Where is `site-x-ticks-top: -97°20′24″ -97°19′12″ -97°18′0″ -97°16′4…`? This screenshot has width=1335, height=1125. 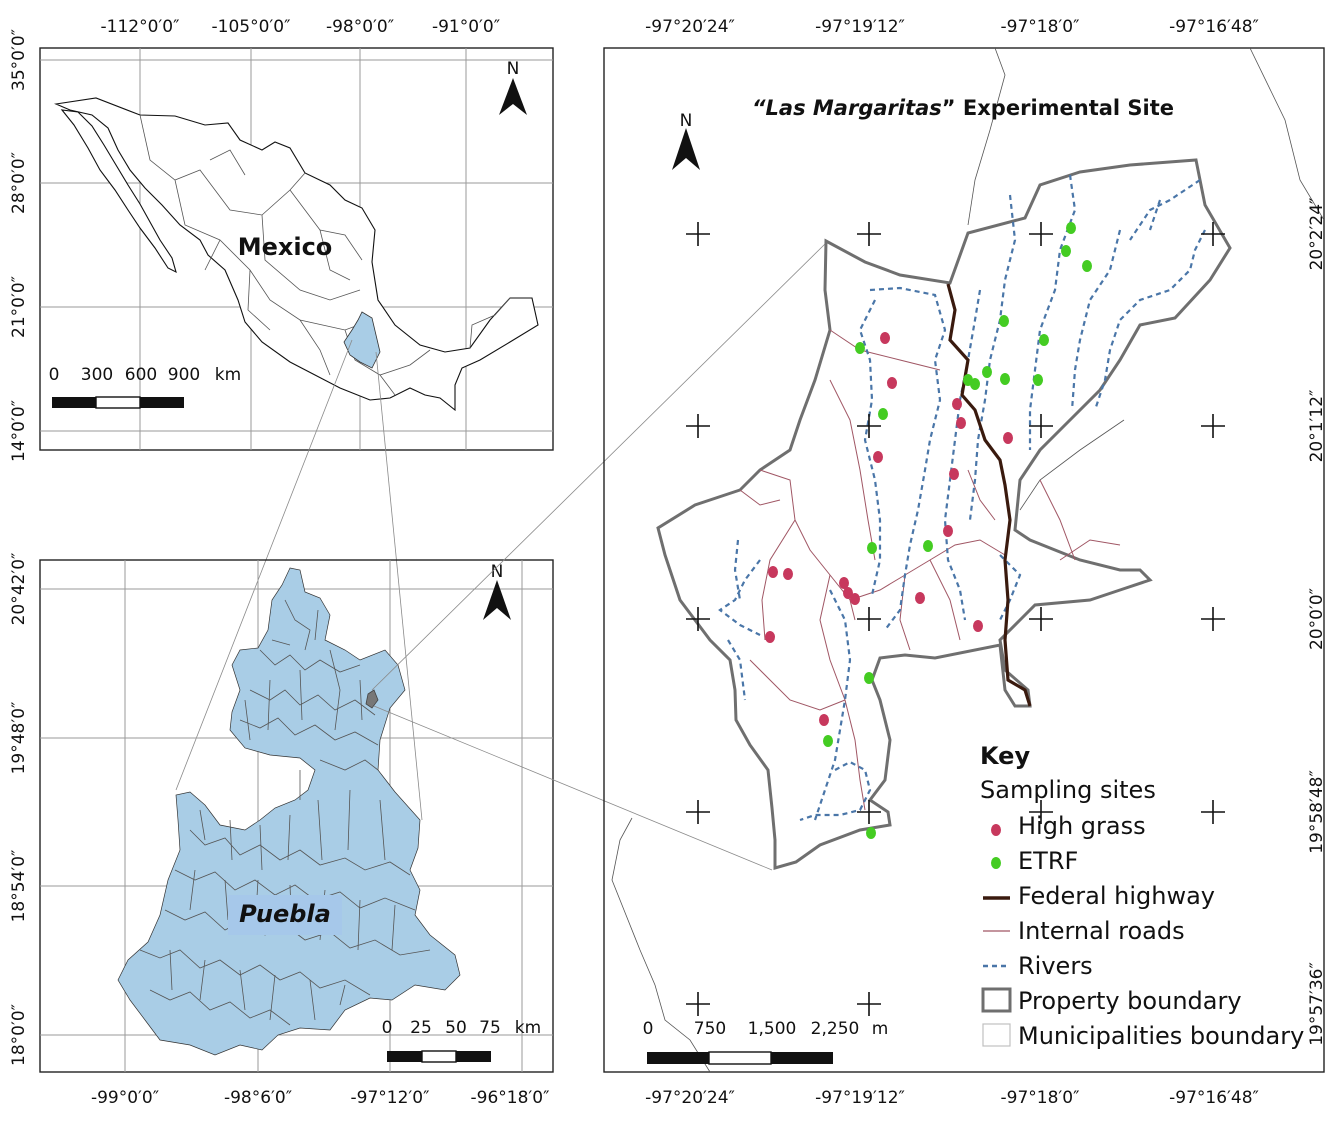 site-x-ticks-top: -97°20′24″ -97°19′12″ -97°18′0″ -97°16′4… is located at coordinates (952, 27).